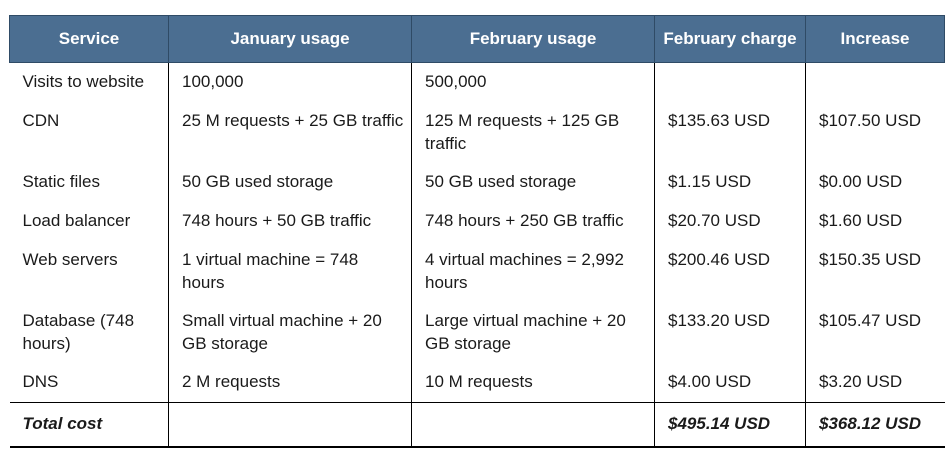 This screenshot has width=946, height=458. What do you see at coordinates (290, 182) in the screenshot?
I see `cell-january-usage: 50 GB used storage` at bounding box center [290, 182].